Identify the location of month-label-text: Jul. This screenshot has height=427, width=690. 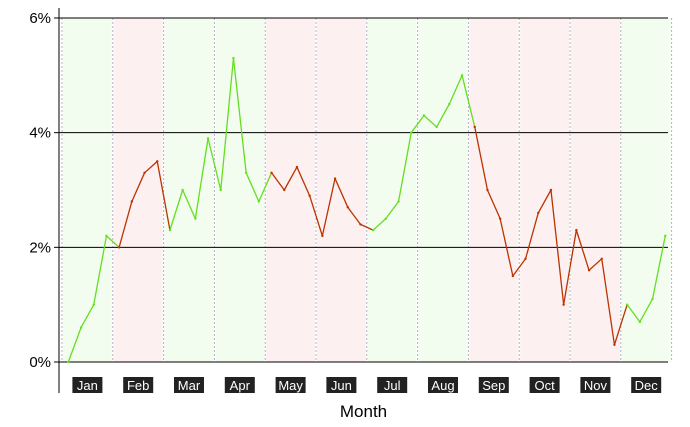
(392, 385).